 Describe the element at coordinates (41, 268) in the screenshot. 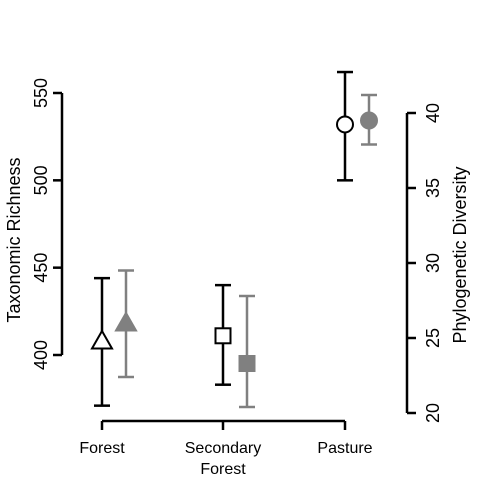

I see `left-tick-label: 450` at that location.